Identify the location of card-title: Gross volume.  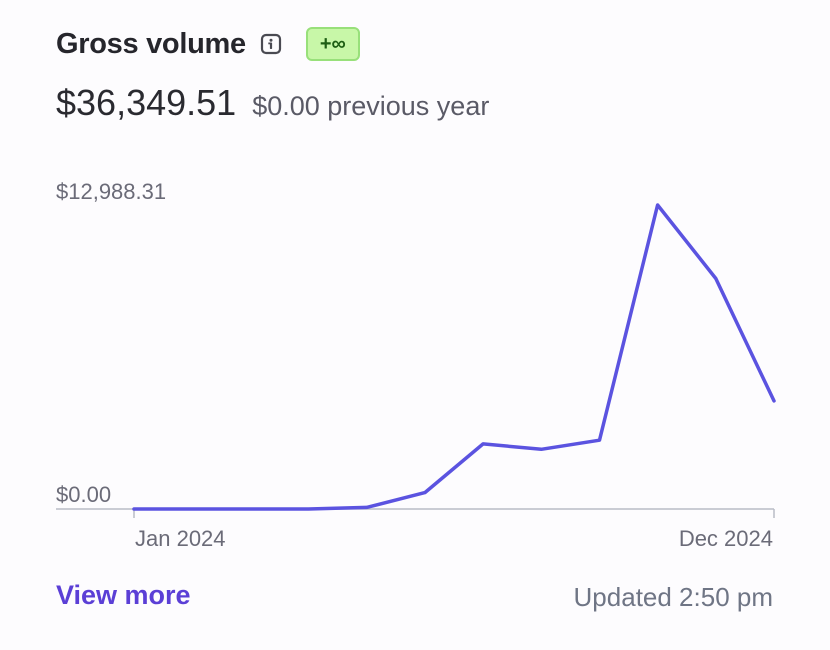
(151, 43).